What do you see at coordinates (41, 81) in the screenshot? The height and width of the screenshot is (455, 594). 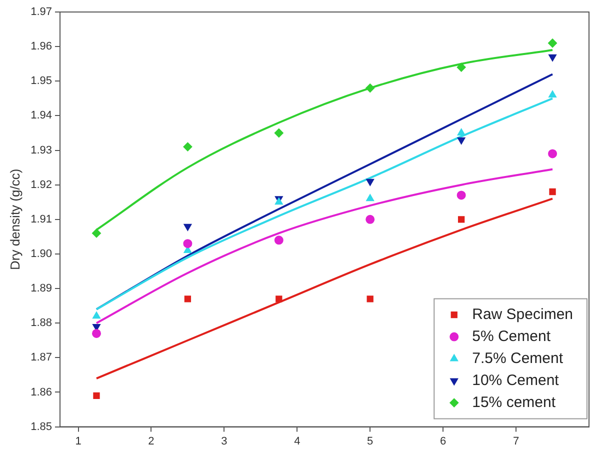 I see `y-tick-label: 1.95` at bounding box center [41, 81].